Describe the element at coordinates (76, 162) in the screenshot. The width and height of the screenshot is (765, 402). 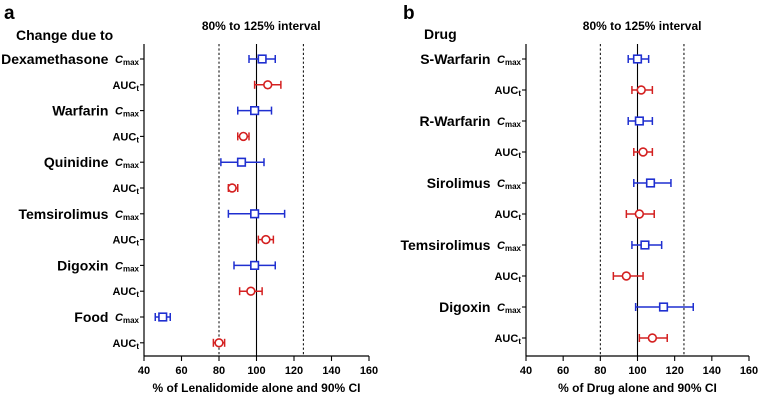
I see `drug-label: Quinidine` at that location.